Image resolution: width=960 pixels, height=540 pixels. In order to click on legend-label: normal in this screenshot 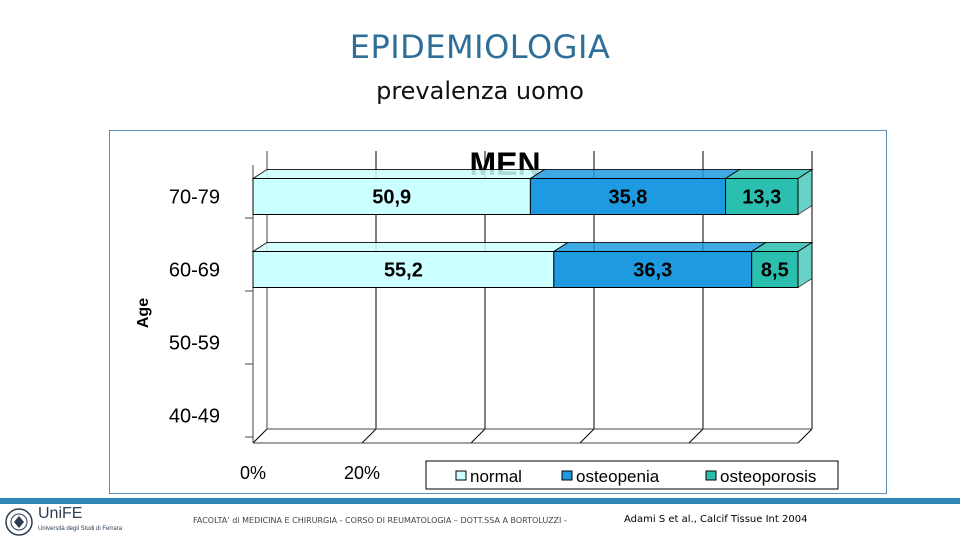, I will do `click(496, 476)`.